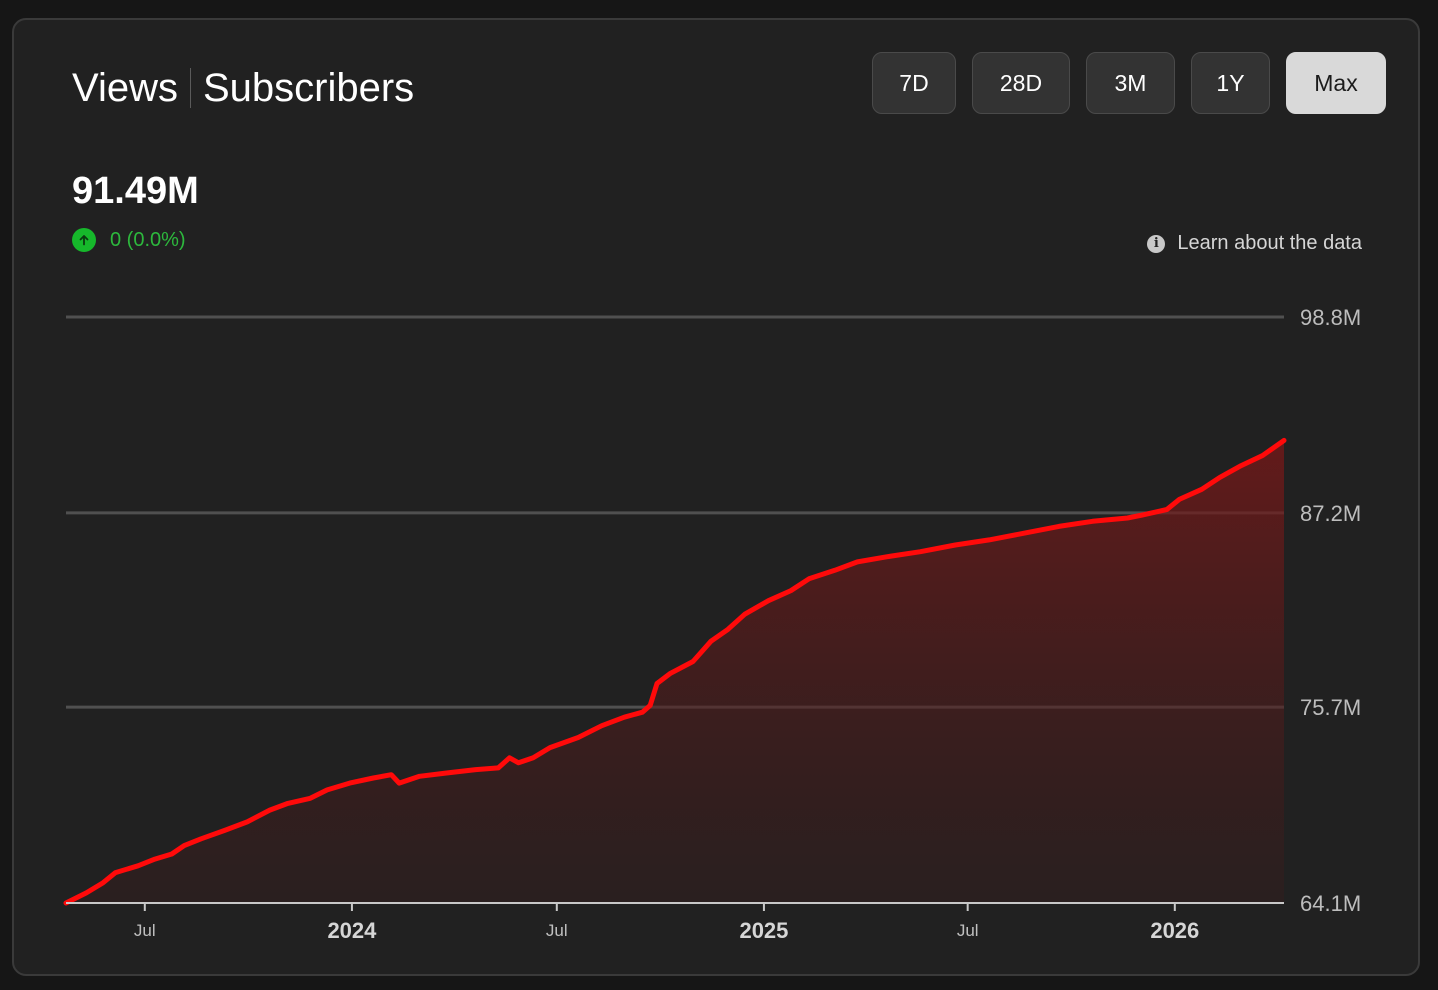  I want to click on total-views-value: 91.49M, so click(135, 191).